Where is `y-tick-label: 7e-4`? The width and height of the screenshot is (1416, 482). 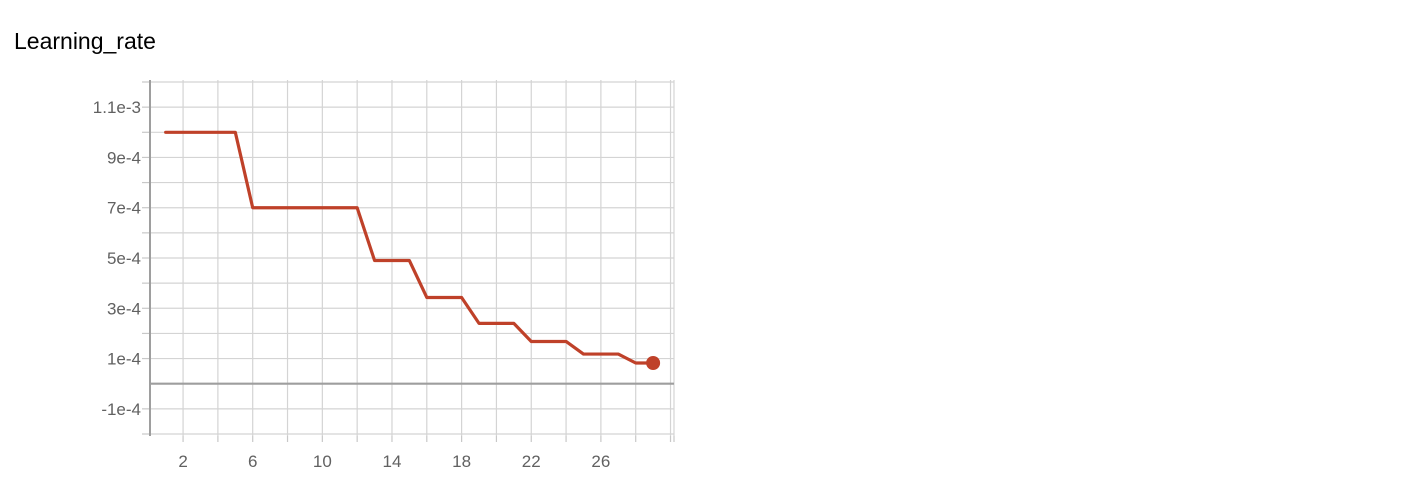 y-tick-label: 7e-4 is located at coordinates (124, 208).